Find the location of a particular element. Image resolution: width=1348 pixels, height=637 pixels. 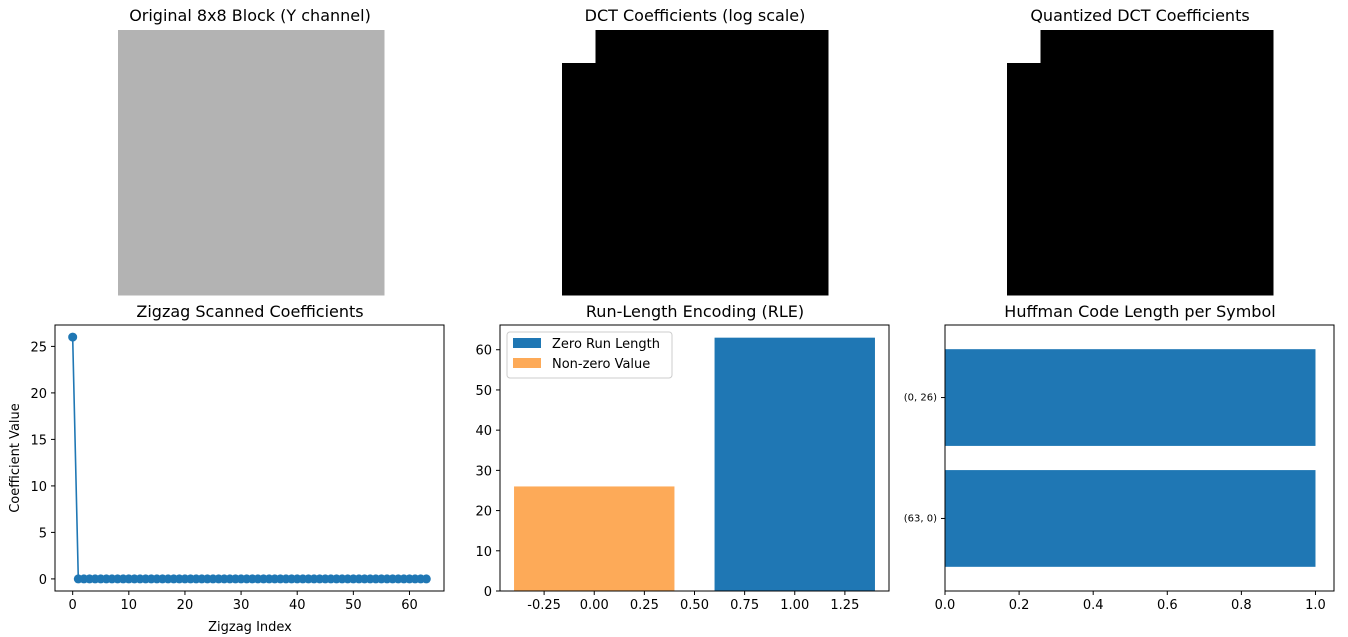

y-tick-label: 60 is located at coordinates (483, 351).